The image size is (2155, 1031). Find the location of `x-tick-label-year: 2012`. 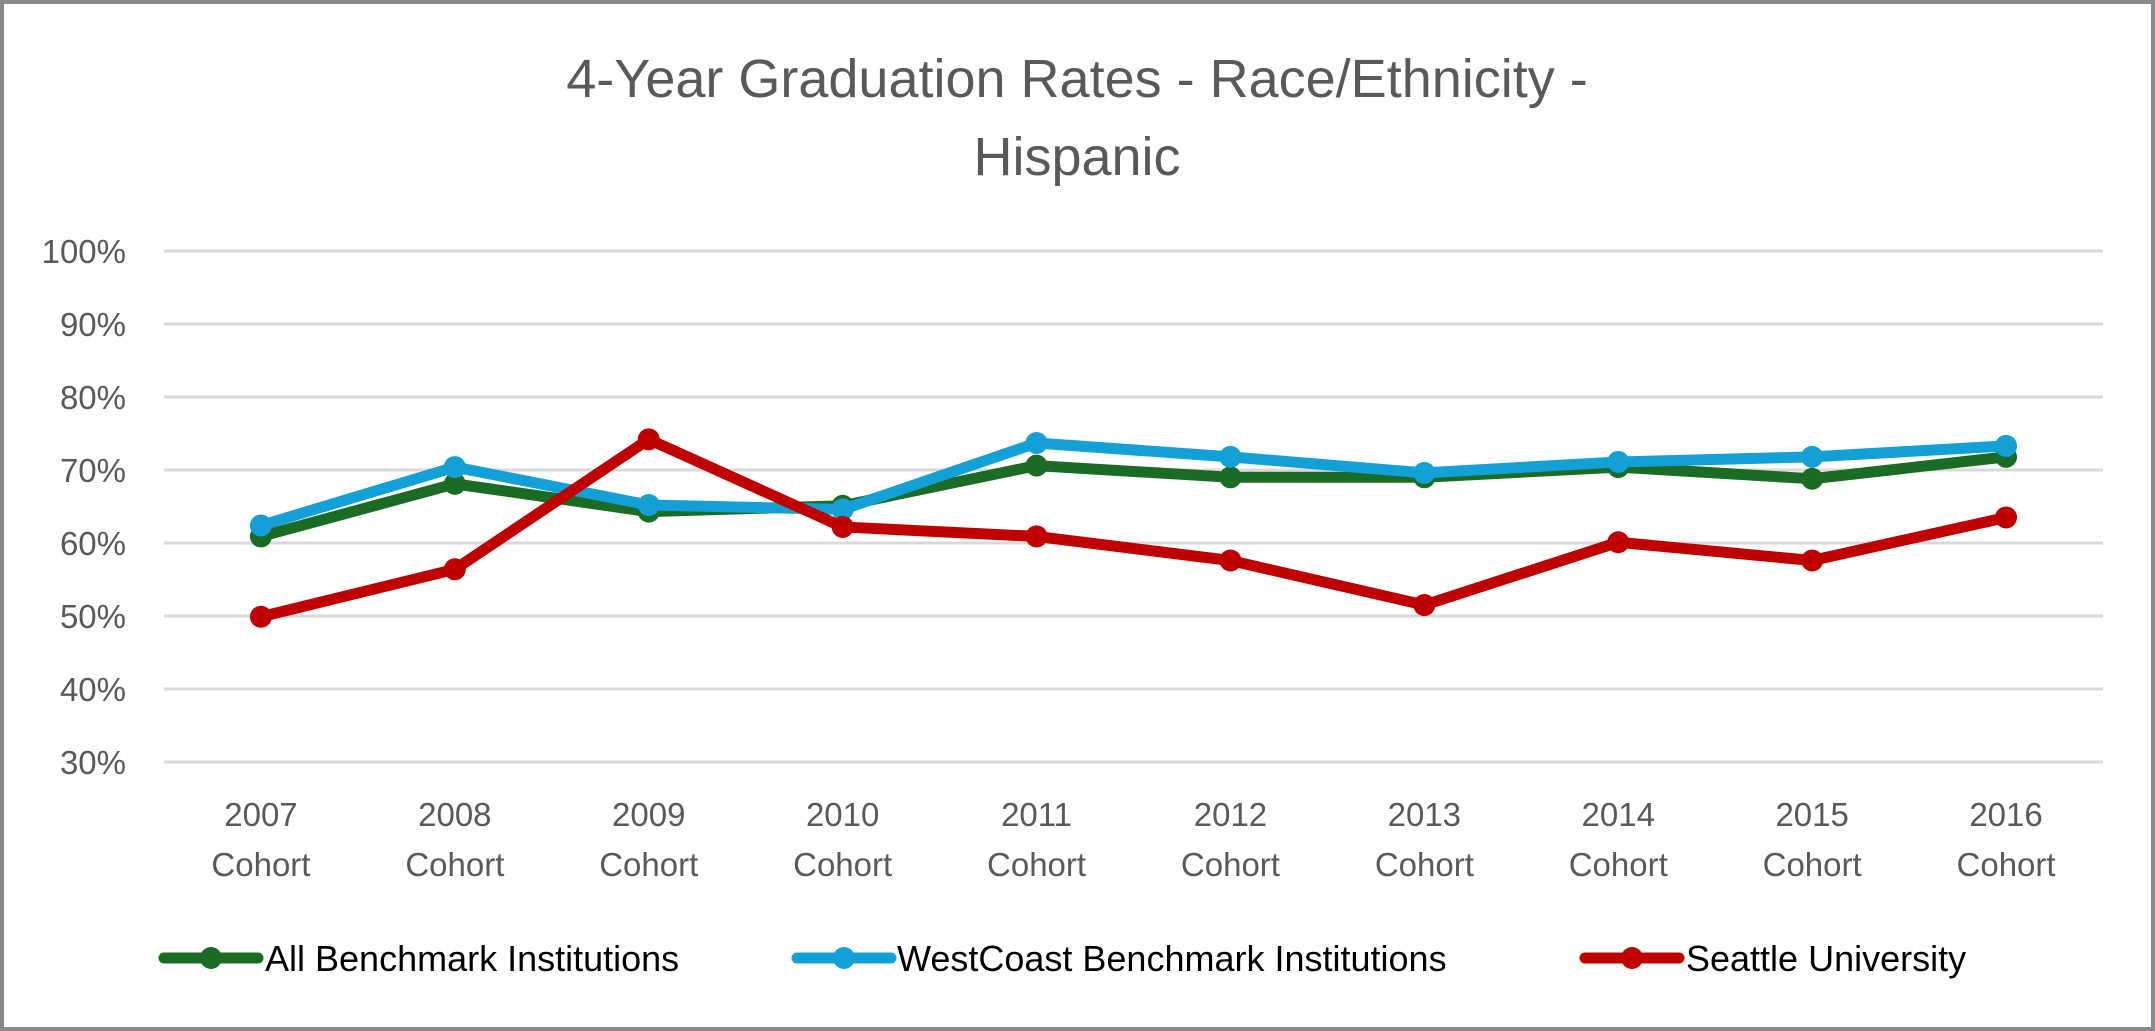

x-tick-label-year: 2012 is located at coordinates (1230, 814).